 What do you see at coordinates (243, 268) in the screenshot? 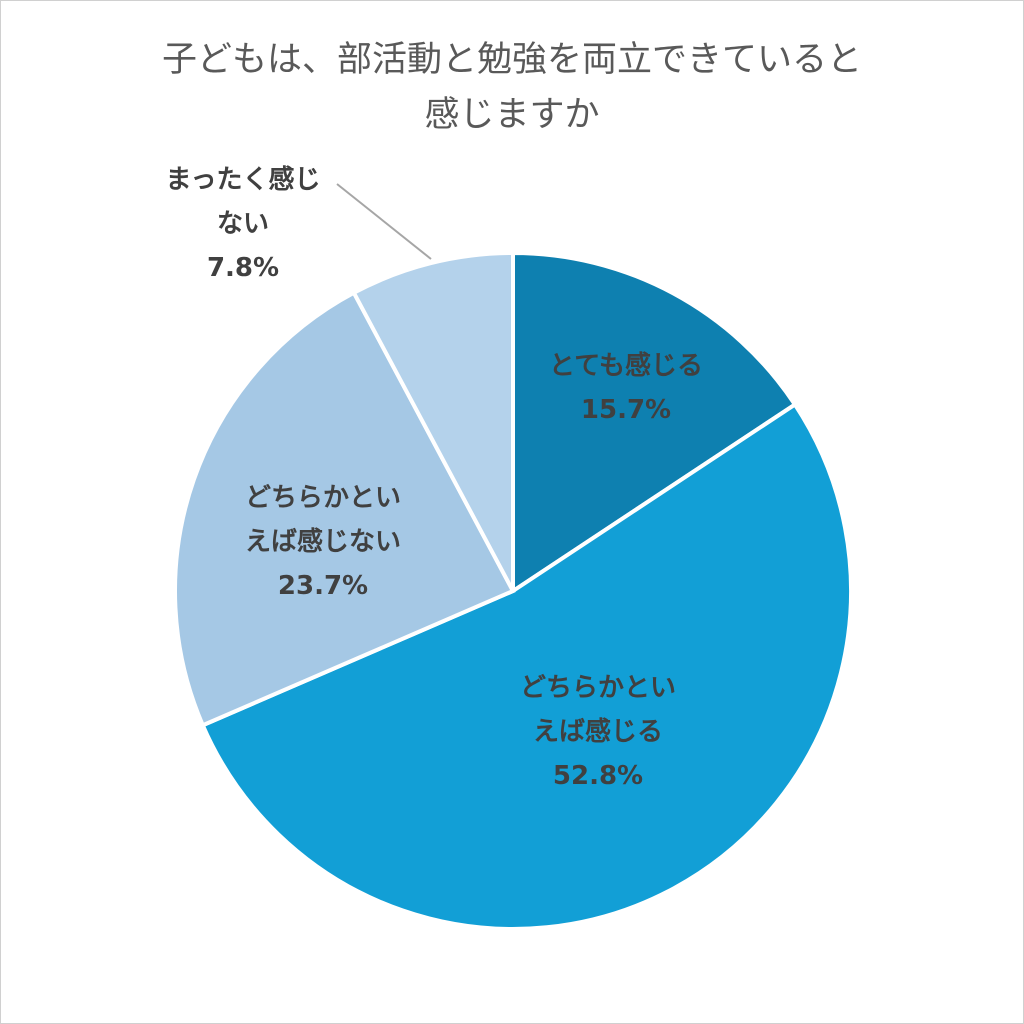
I see `value-label: 7.8%` at bounding box center [243, 268].